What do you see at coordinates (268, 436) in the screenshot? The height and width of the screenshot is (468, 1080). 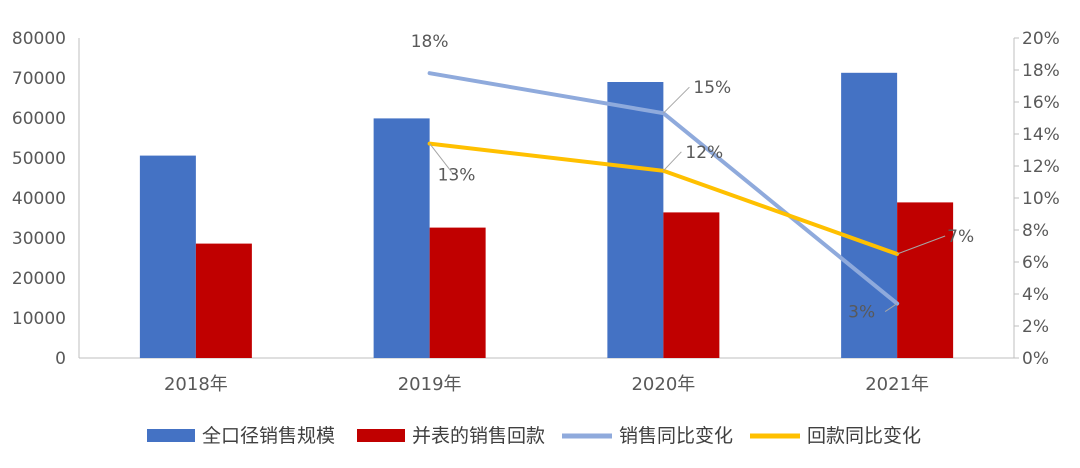 I see `legend-label: 全口径销售规模` at bounding box center [268, 436].